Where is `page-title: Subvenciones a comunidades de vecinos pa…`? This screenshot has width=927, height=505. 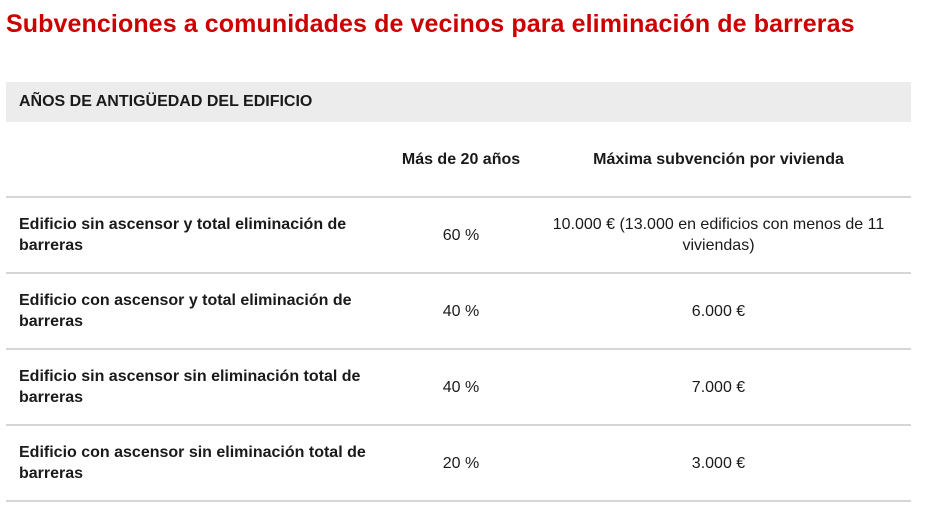
page-title: Subvenciones a comunidades de vecinos pa… is located at coordinates (430, 24).